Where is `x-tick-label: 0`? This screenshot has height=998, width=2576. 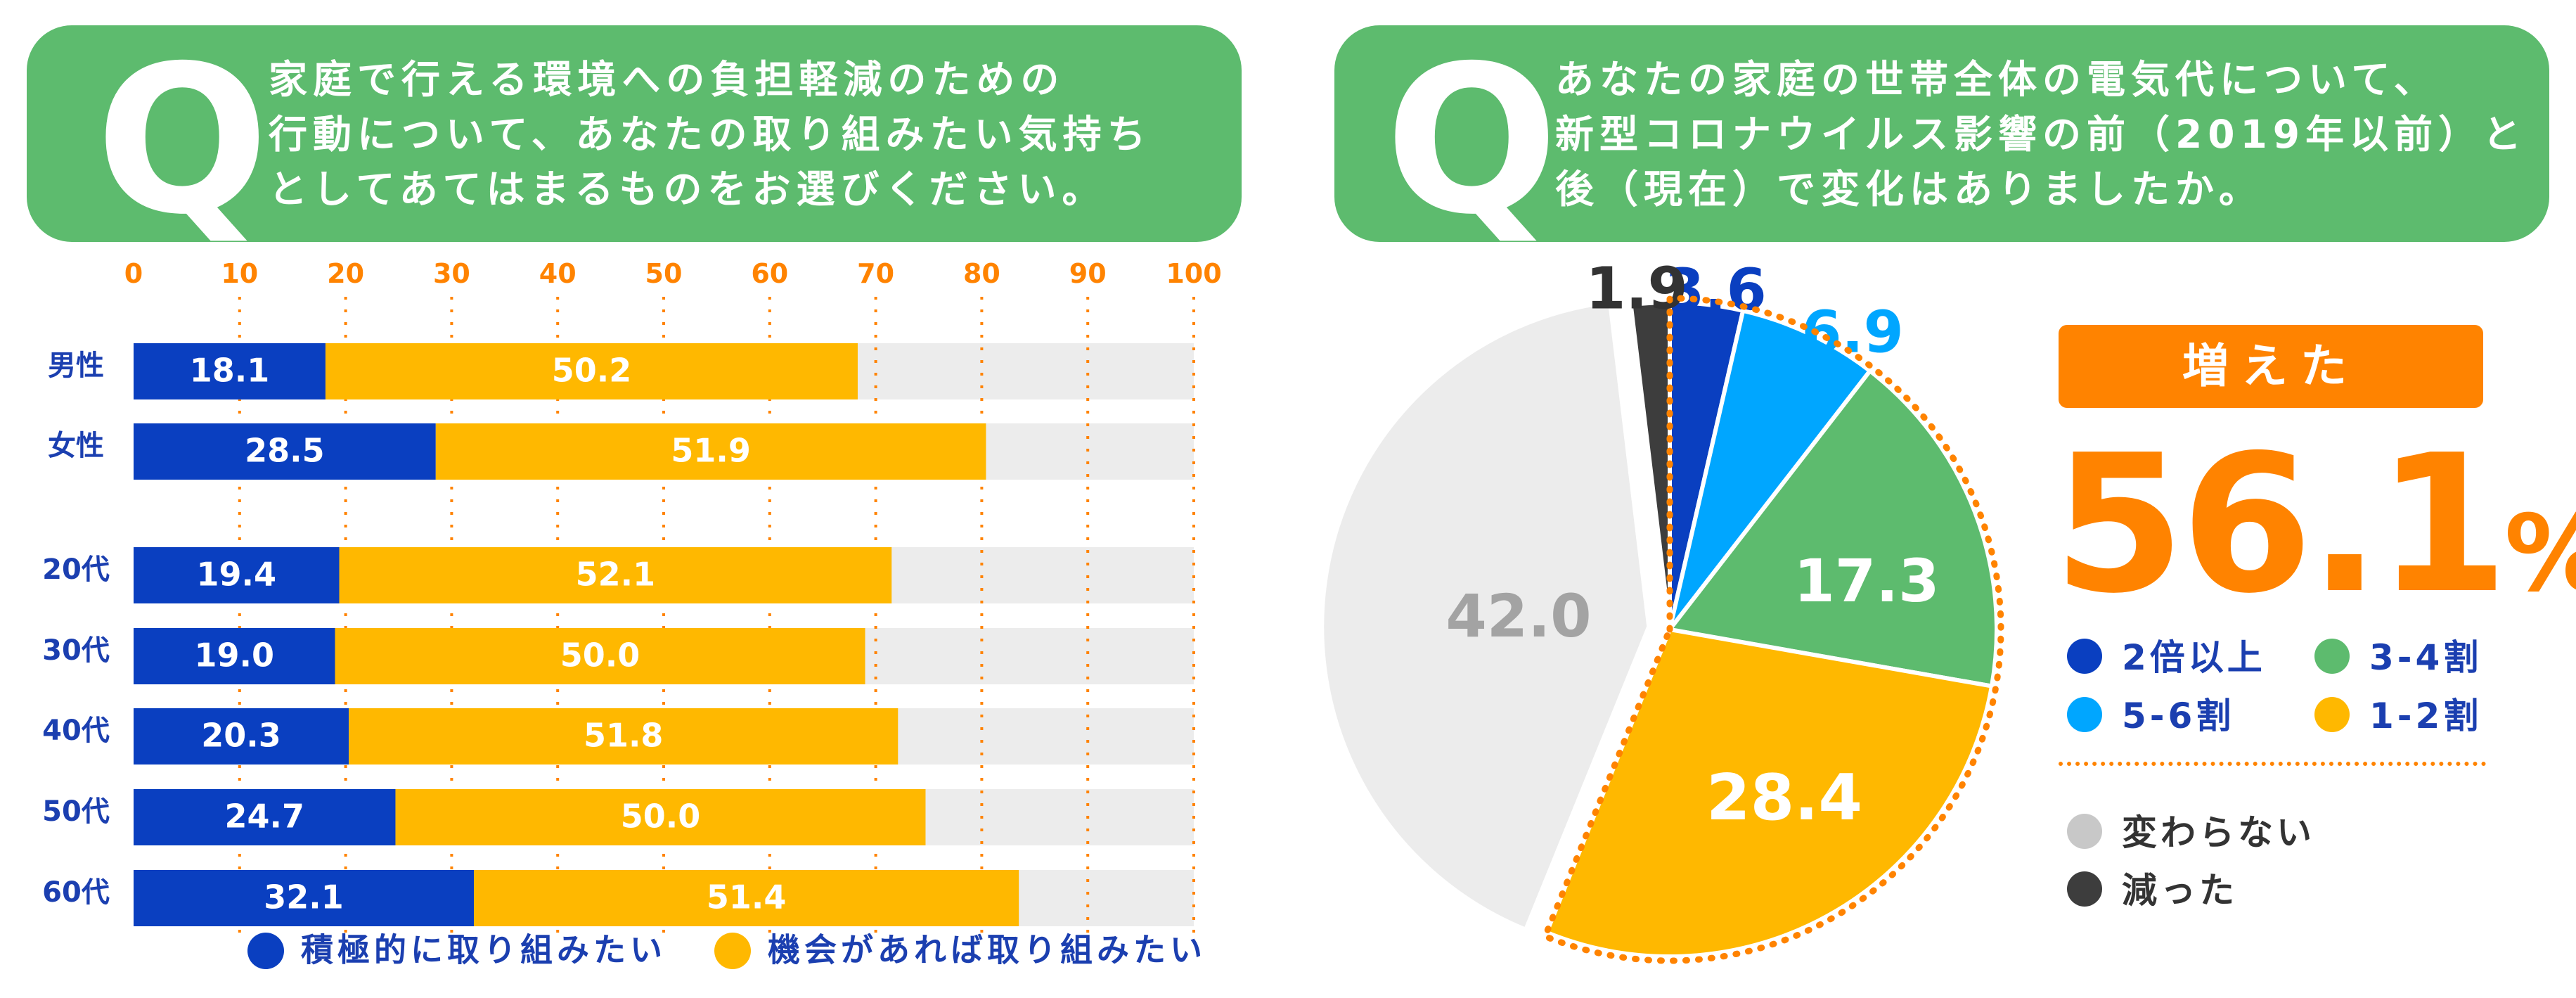 x-tick-label: 0 is located at coordinates (133, 273).